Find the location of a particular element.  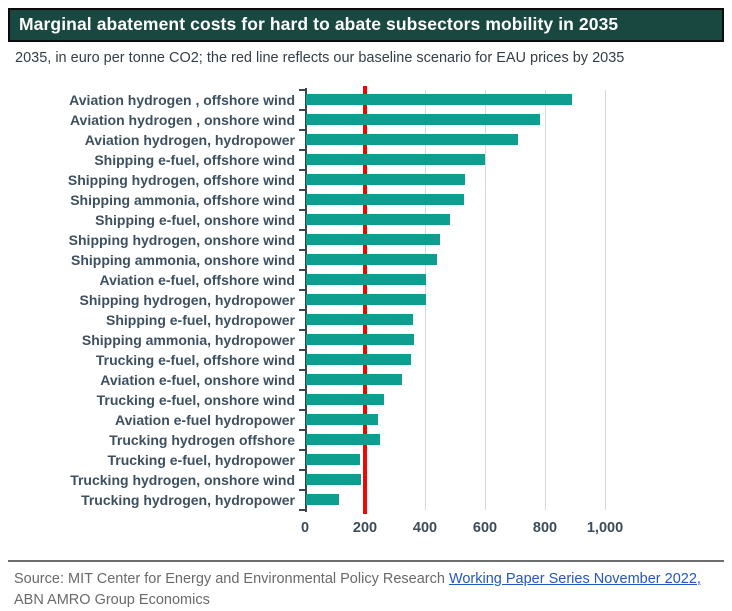

chart-row: Aviation e-fuel hydropower is located at coordinates (372, 420).